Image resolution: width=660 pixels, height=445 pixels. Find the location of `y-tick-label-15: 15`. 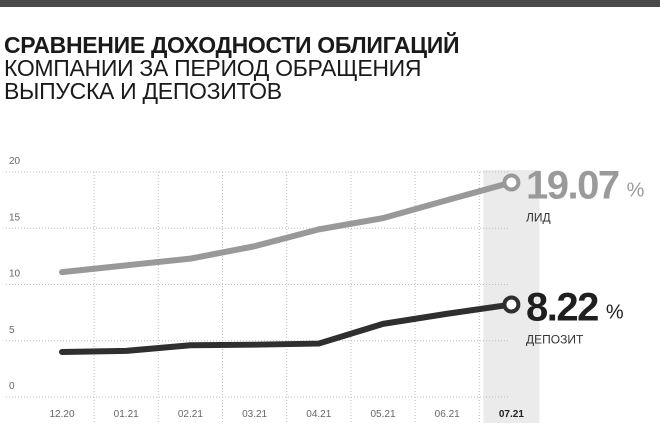

y-tick-label-15: 15 is located at coordinates (15, 217).